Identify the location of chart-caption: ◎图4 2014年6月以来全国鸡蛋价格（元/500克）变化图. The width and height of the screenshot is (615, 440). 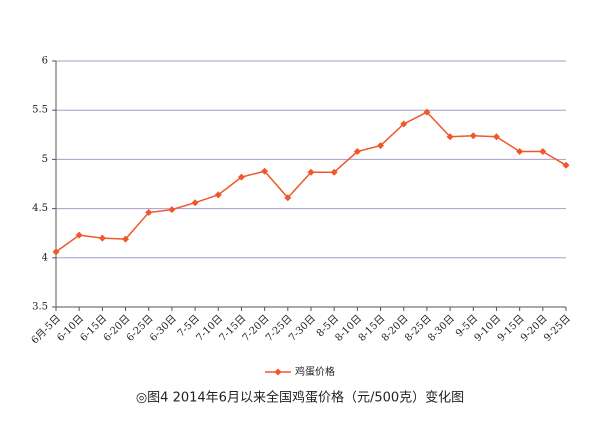
(300, 398).